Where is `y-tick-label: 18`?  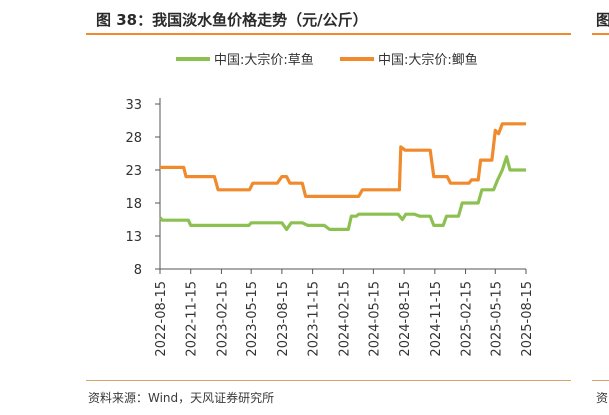
y-tick-label: 18 is located at coordinates (133, 204).